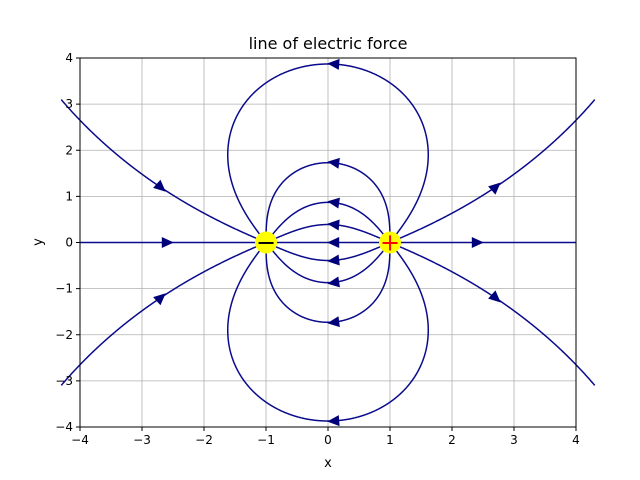  What do you see at coordinates (69, 150) in the screenshot?
I see `y-tick-label: 2` at bounding box center [69, 150].